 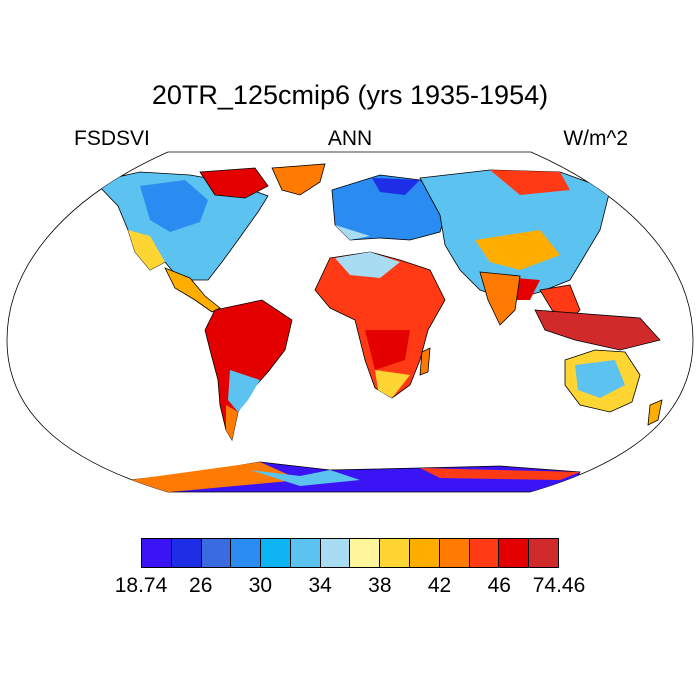 I want to click on africa, so click(x=380, y=325).